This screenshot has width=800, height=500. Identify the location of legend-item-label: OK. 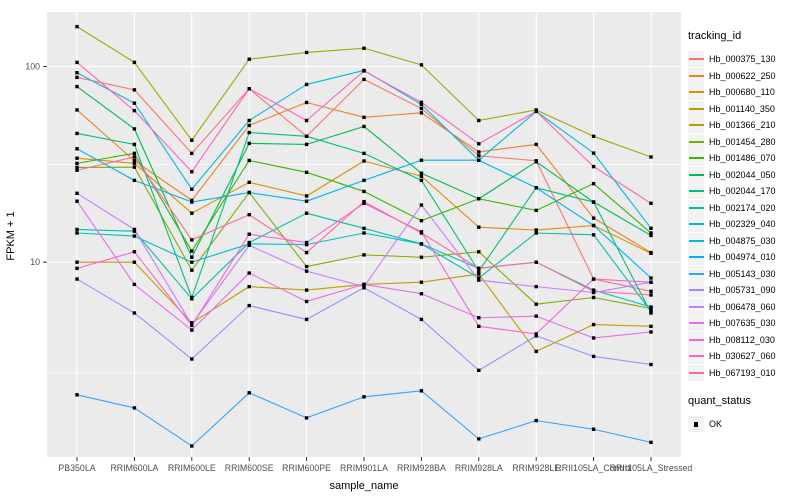
(716, 424).